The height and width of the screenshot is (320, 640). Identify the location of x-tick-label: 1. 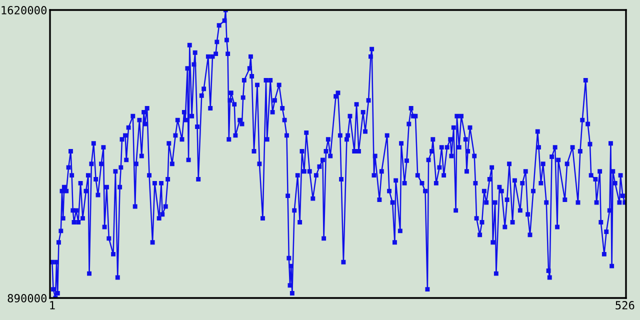
(52, 305).